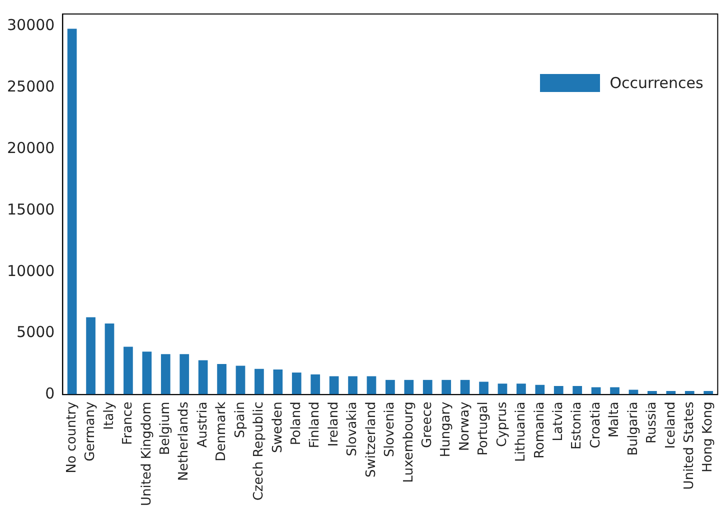  Describe the element at coordinates (259, 451) in the screenshot. I see `x-tick-label: Czech Republic` at that location.